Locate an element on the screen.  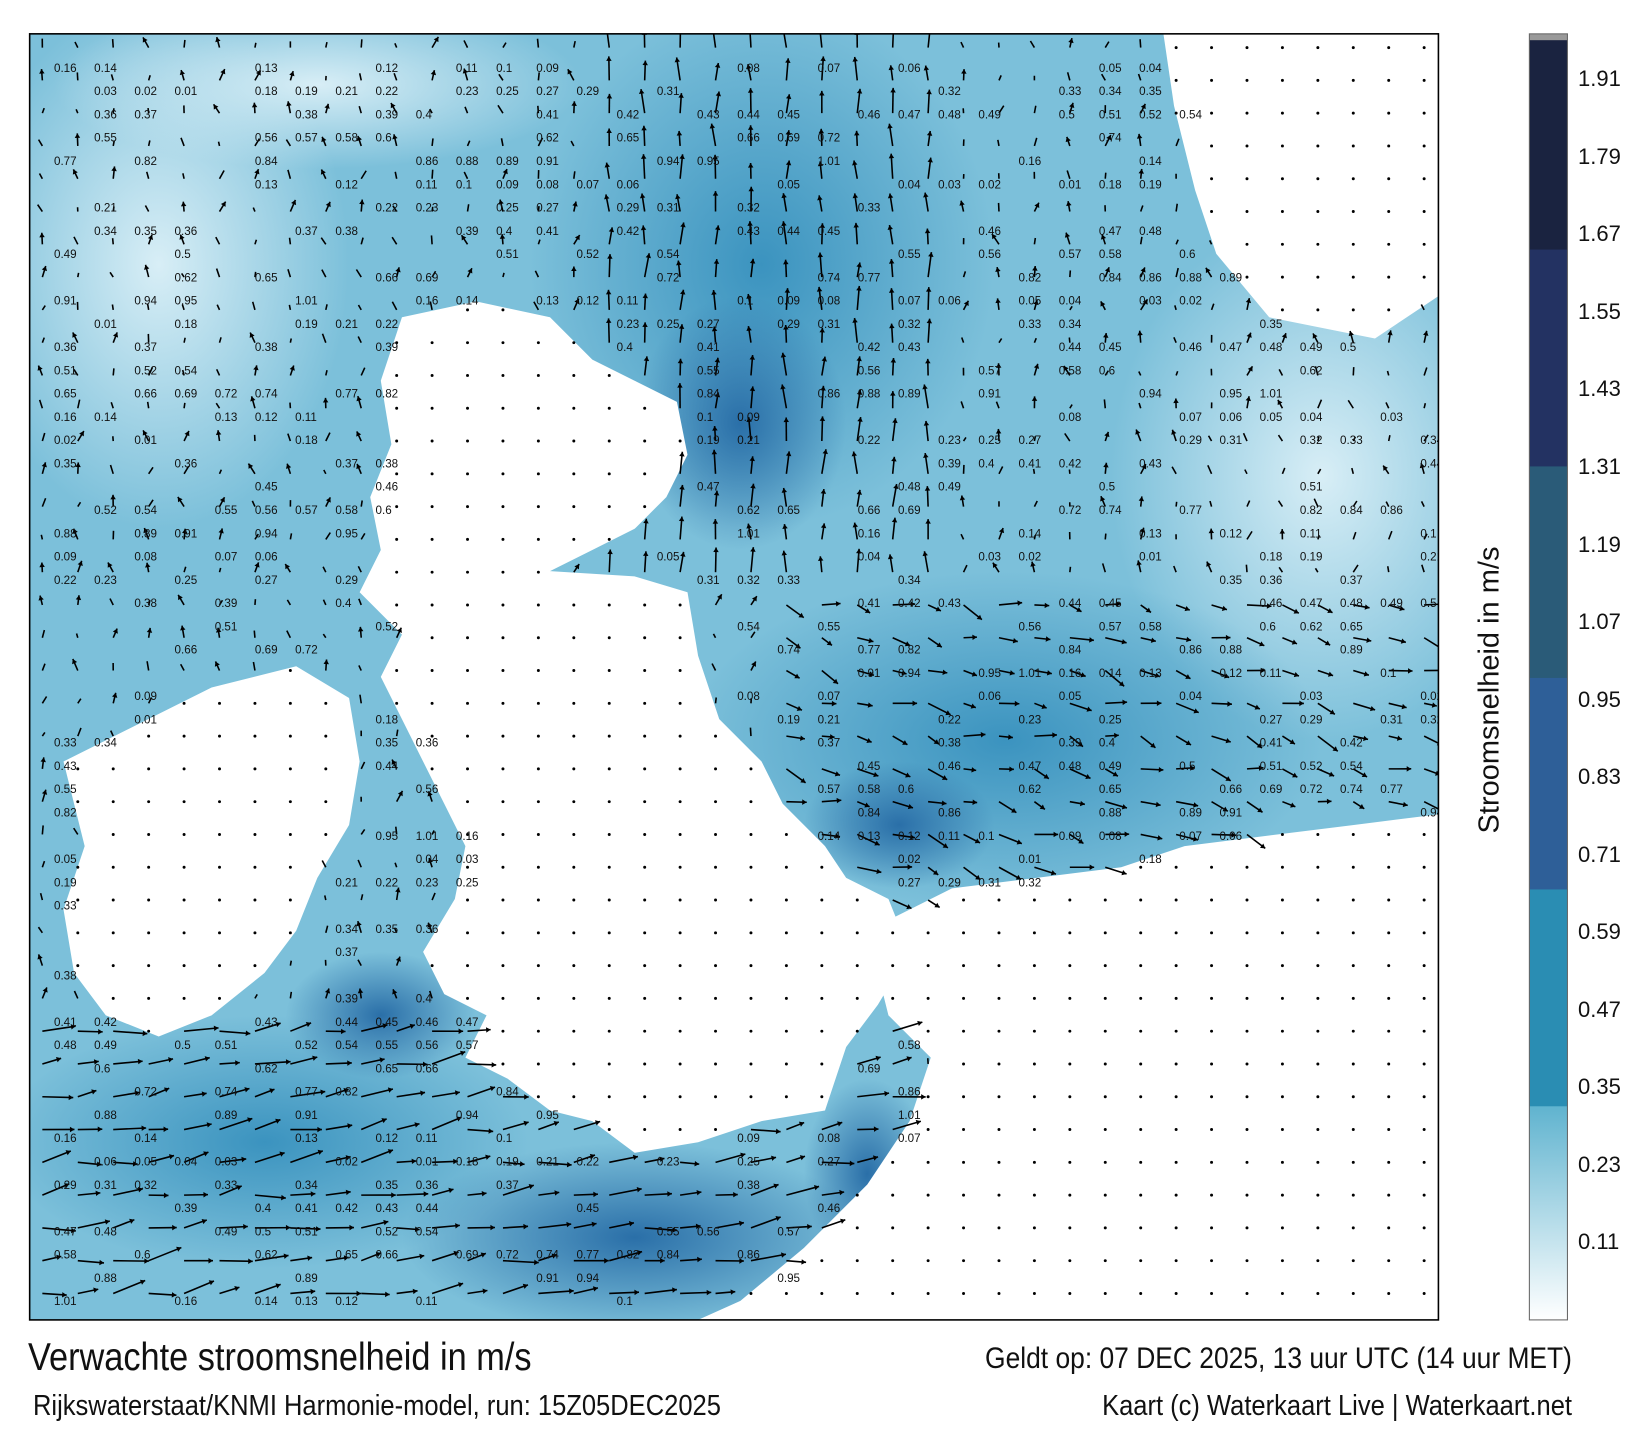
speed-label: 0.82 is located at coordinates (65, 812).